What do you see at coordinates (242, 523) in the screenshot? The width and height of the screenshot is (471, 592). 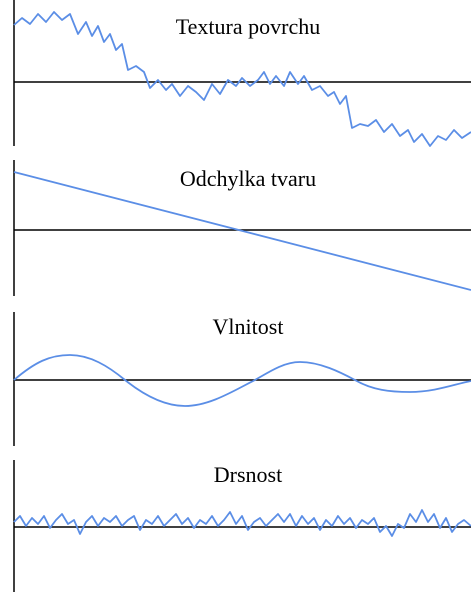 I see `roughness-curve` at bounding box center [242, 523].